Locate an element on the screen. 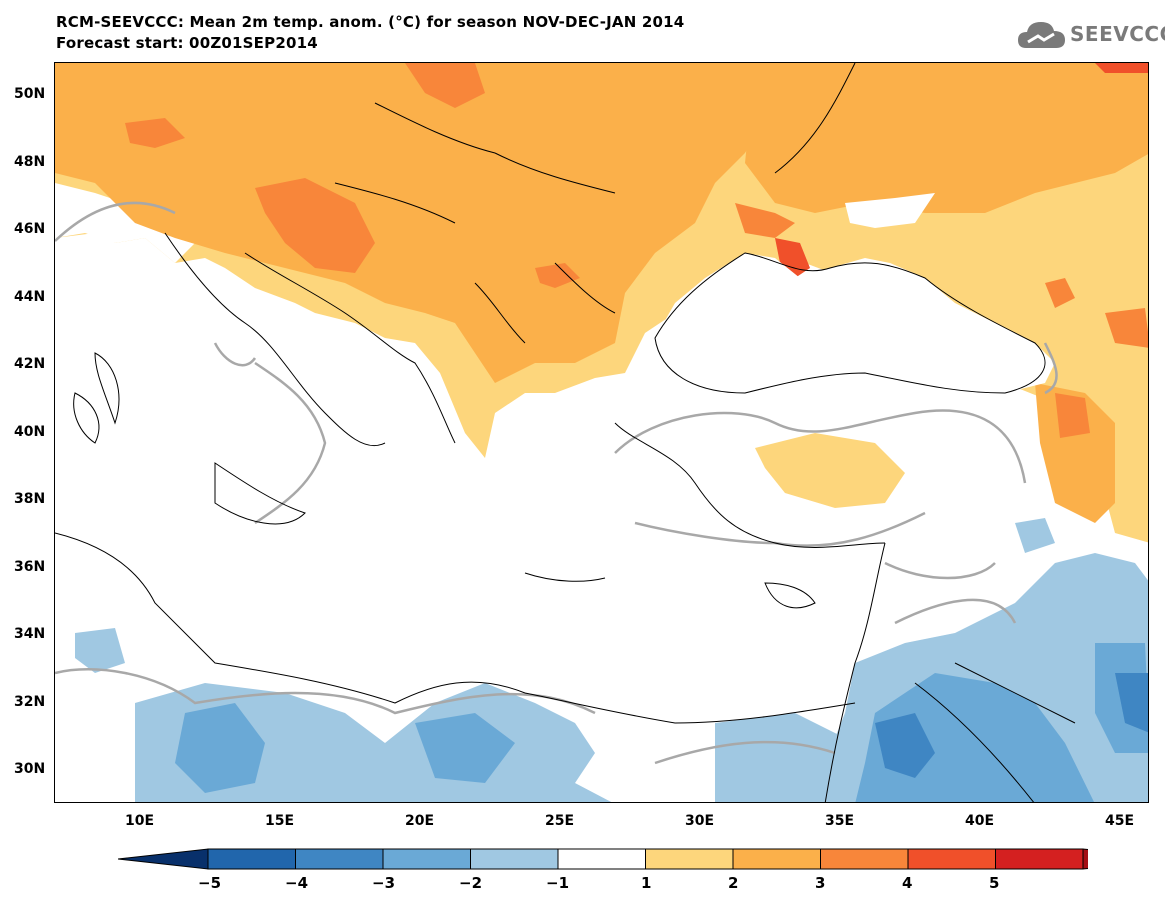 The width and height of the screenshot is (1165, 907). lon-label: 35E is located at coordinates (840, 821).